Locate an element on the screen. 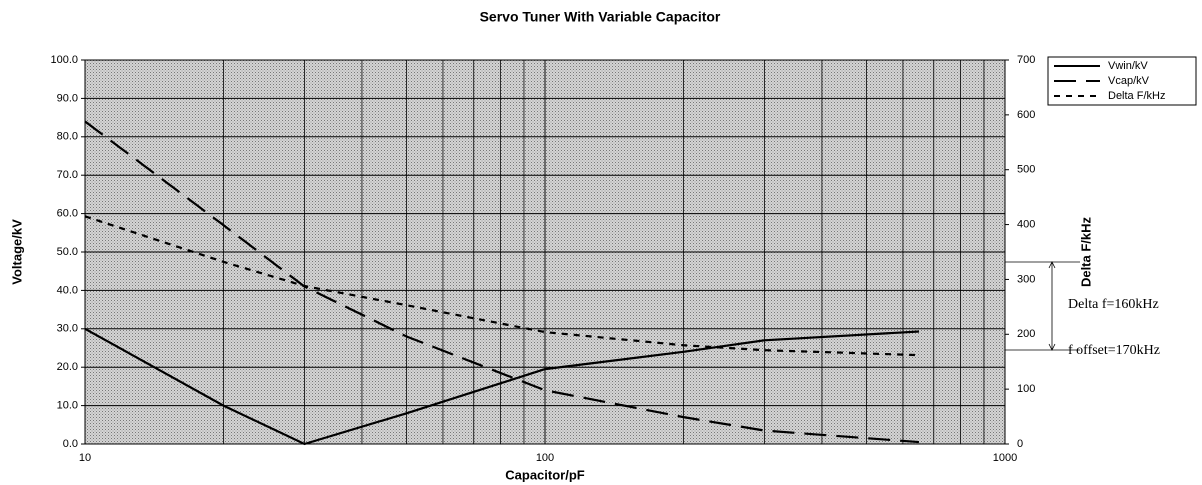 This screenshot has height=485, width=1202. y2-tick-label: 500 is located at coordinates (1026, 170).